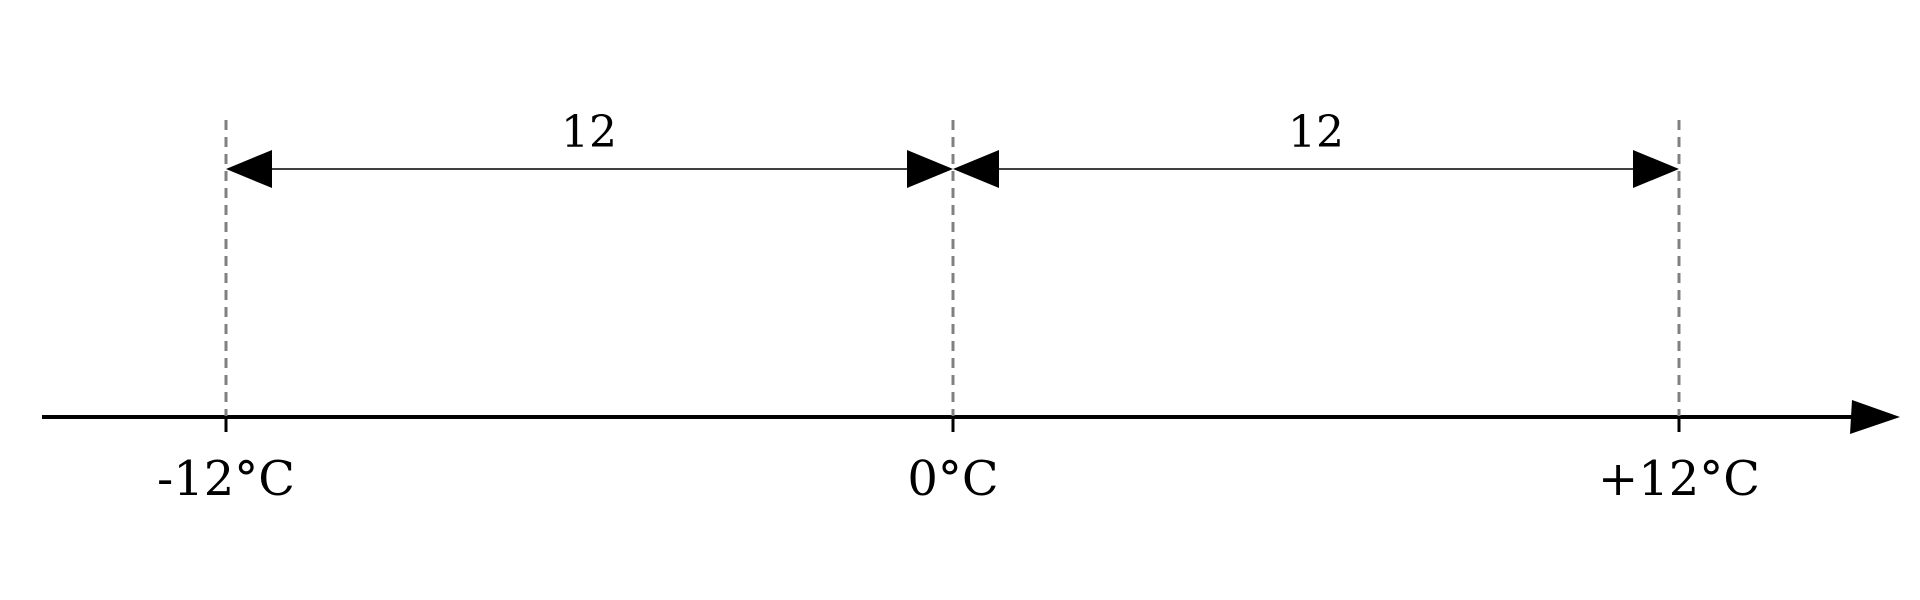  What do you see at coordinates (1875, 417) in the screenshot?
I see `axis-arrowhead-icon` at bounding box center [1875, 417].